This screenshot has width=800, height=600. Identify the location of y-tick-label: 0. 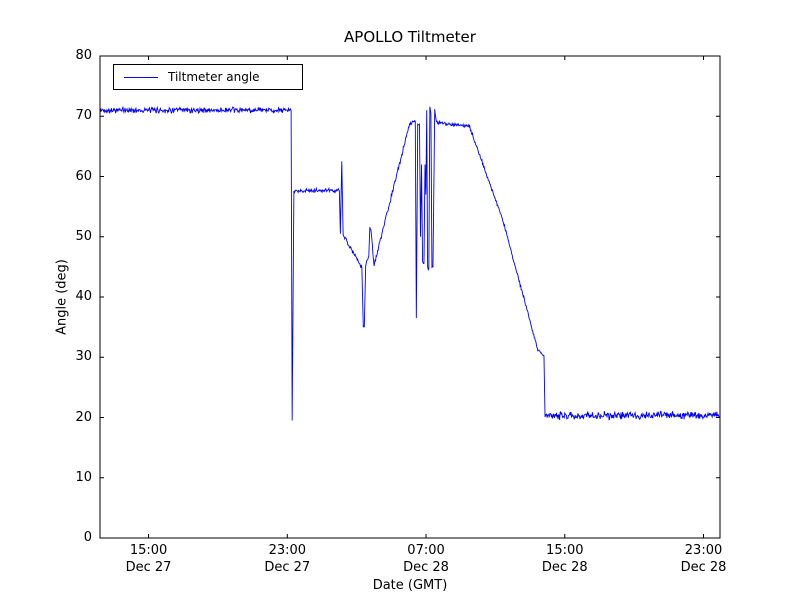
(87, 537).